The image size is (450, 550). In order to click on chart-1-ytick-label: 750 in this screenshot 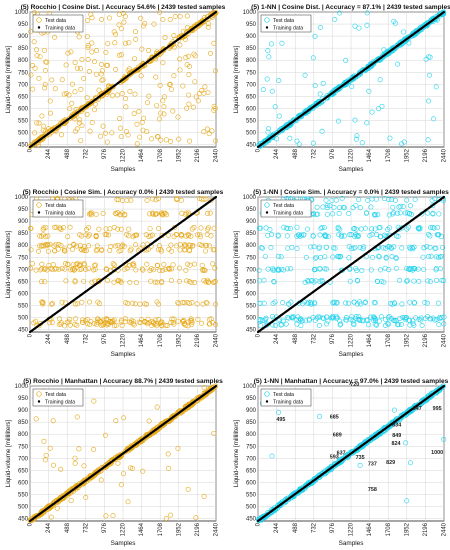, I will do `click(23, 73)`.